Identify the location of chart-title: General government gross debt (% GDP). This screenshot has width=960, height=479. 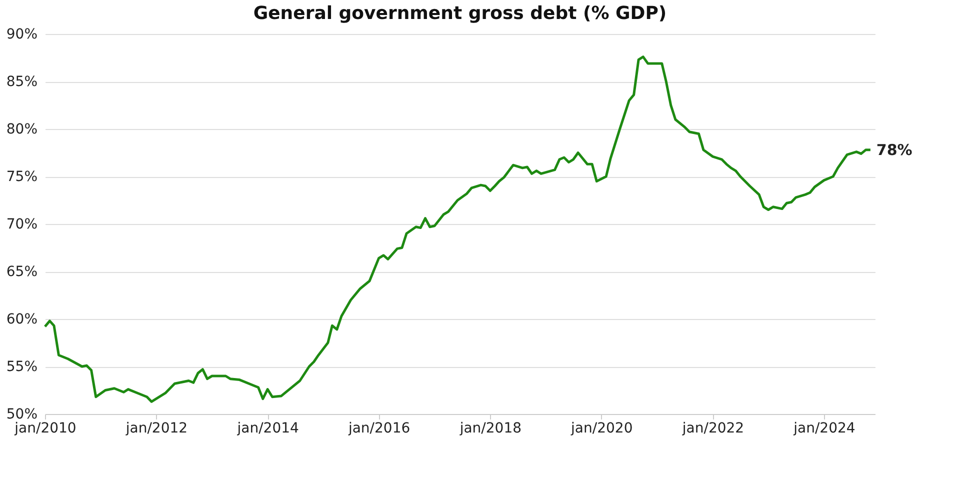
(460, 13).